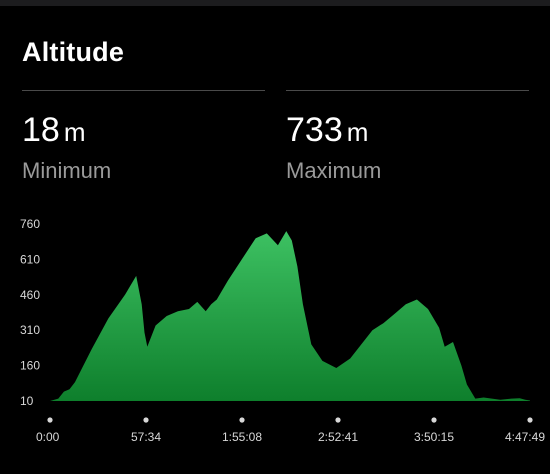 The height and width of the screenshot is (474, 550). What do you see at coordinates (67, 170) in the screenshot?
I see `minimum-label: Minimum` at bounding box center [67, 170].